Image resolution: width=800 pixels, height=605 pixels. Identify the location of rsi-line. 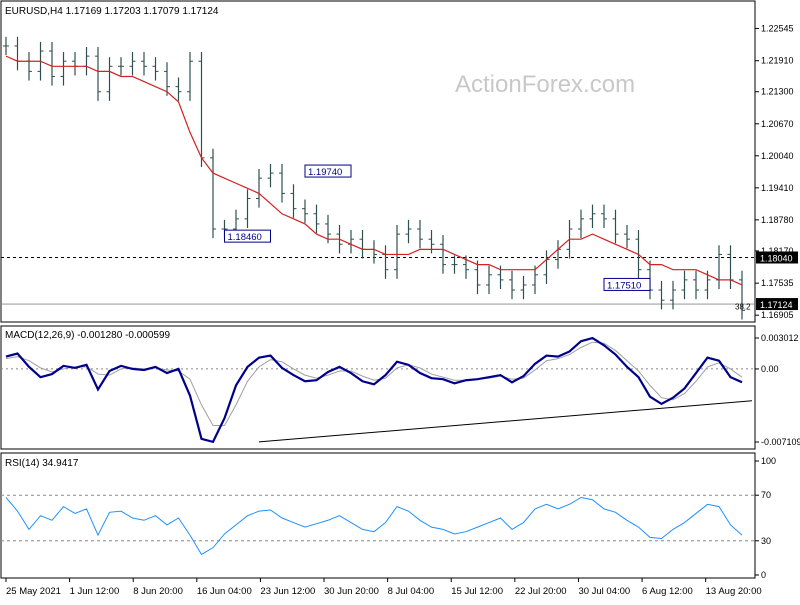
(374, 526).